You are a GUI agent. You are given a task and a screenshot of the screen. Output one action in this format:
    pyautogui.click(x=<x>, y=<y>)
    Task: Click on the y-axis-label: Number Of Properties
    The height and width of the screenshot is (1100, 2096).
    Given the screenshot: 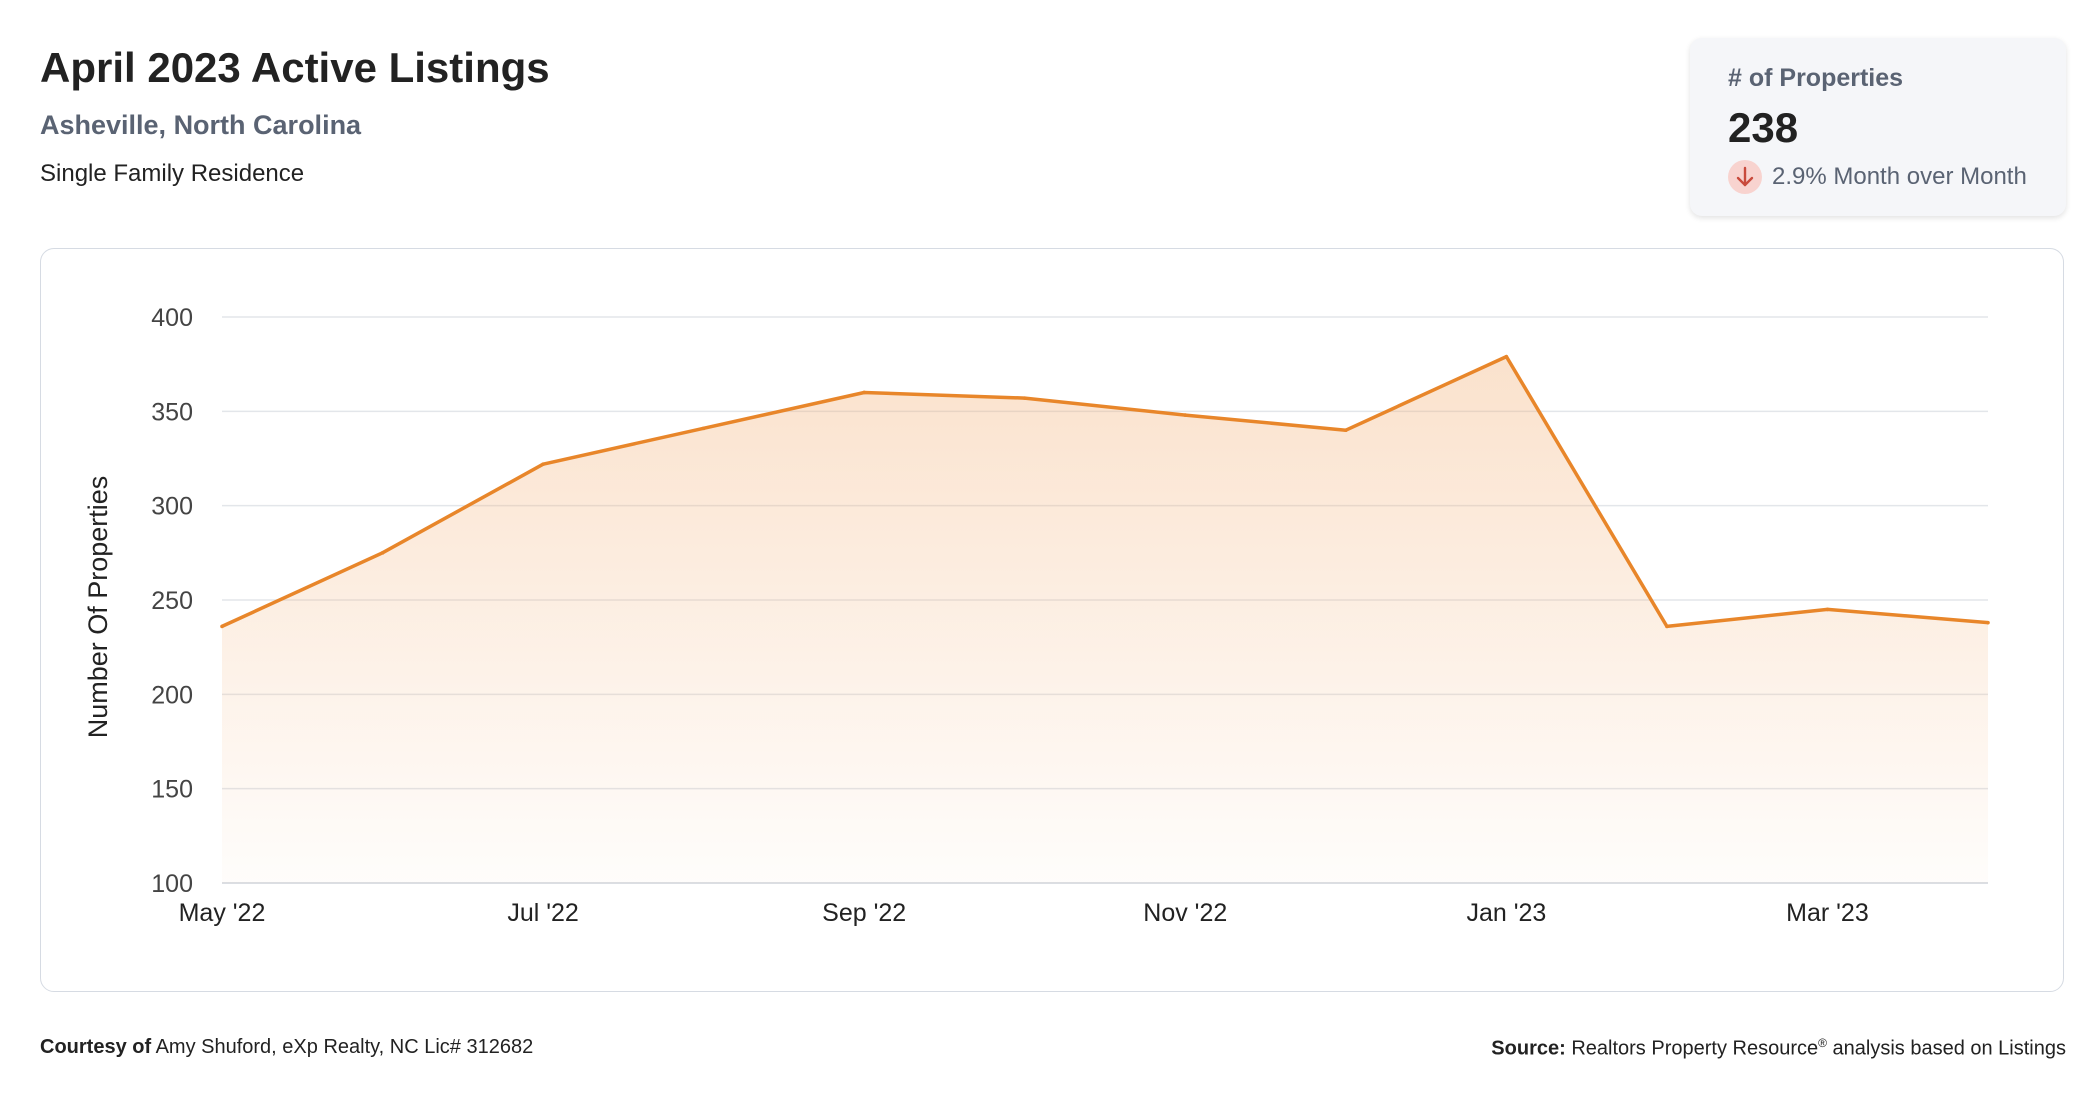 What is the action you would take?
    pyautogui.click(x=98, y=607)
    